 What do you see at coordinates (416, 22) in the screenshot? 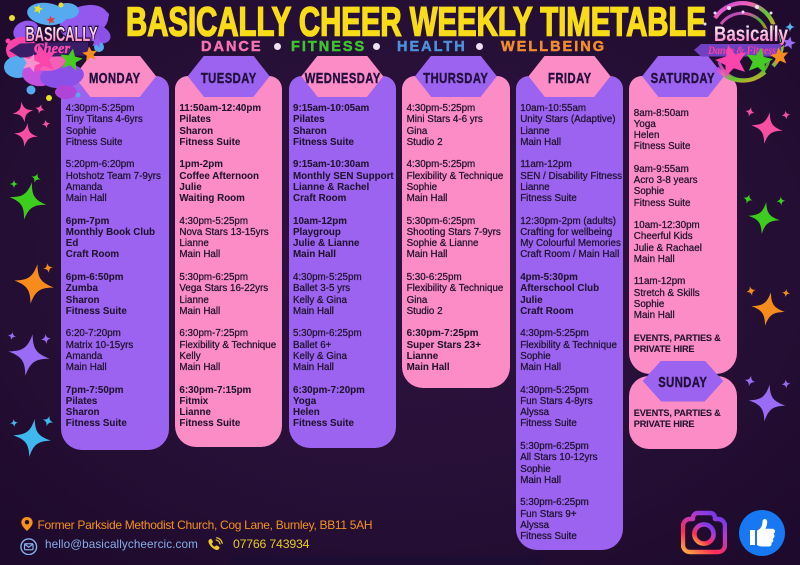
I see `svg-text:BASICALLY CHEER WEEKLY TIMETAB: BASICALLY CHEER WEEKLY TIMETABLE` at bounding box center [416, 22].